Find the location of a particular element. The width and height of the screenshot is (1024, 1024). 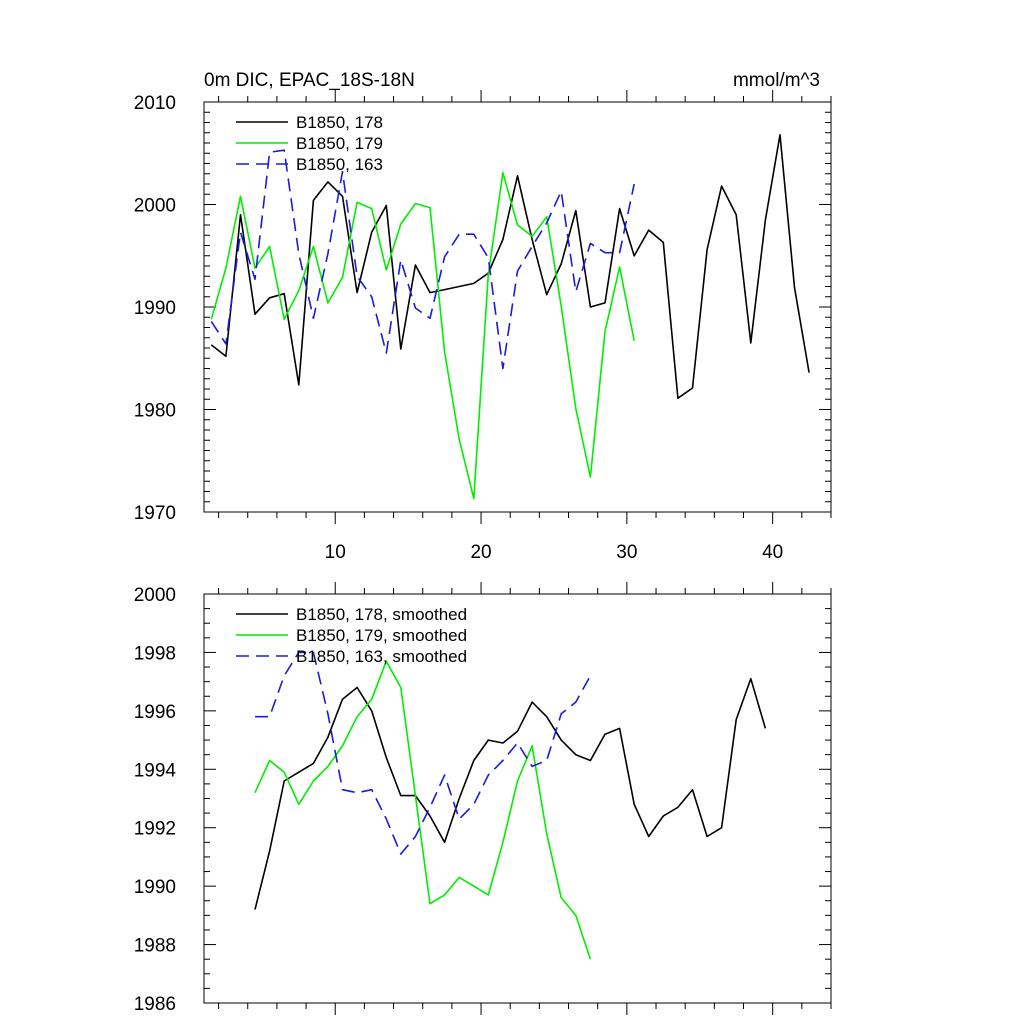

y-tick-label: 1988 is located at coordinates (155, 946).